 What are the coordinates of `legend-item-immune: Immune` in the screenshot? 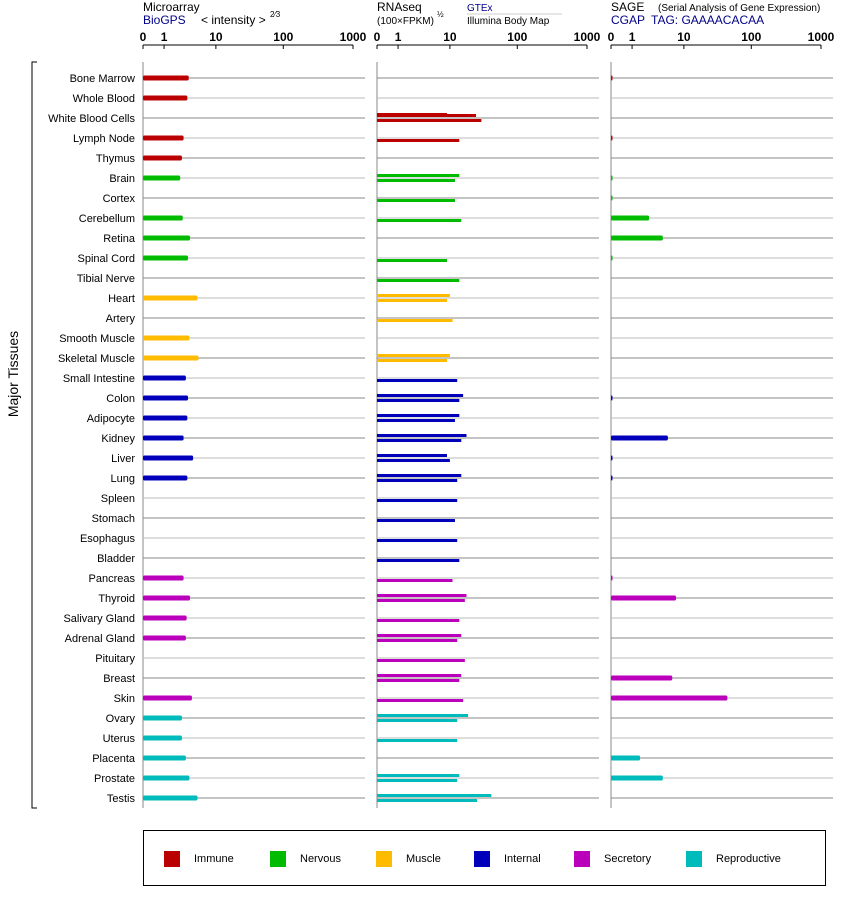 It's located at (199, 859).